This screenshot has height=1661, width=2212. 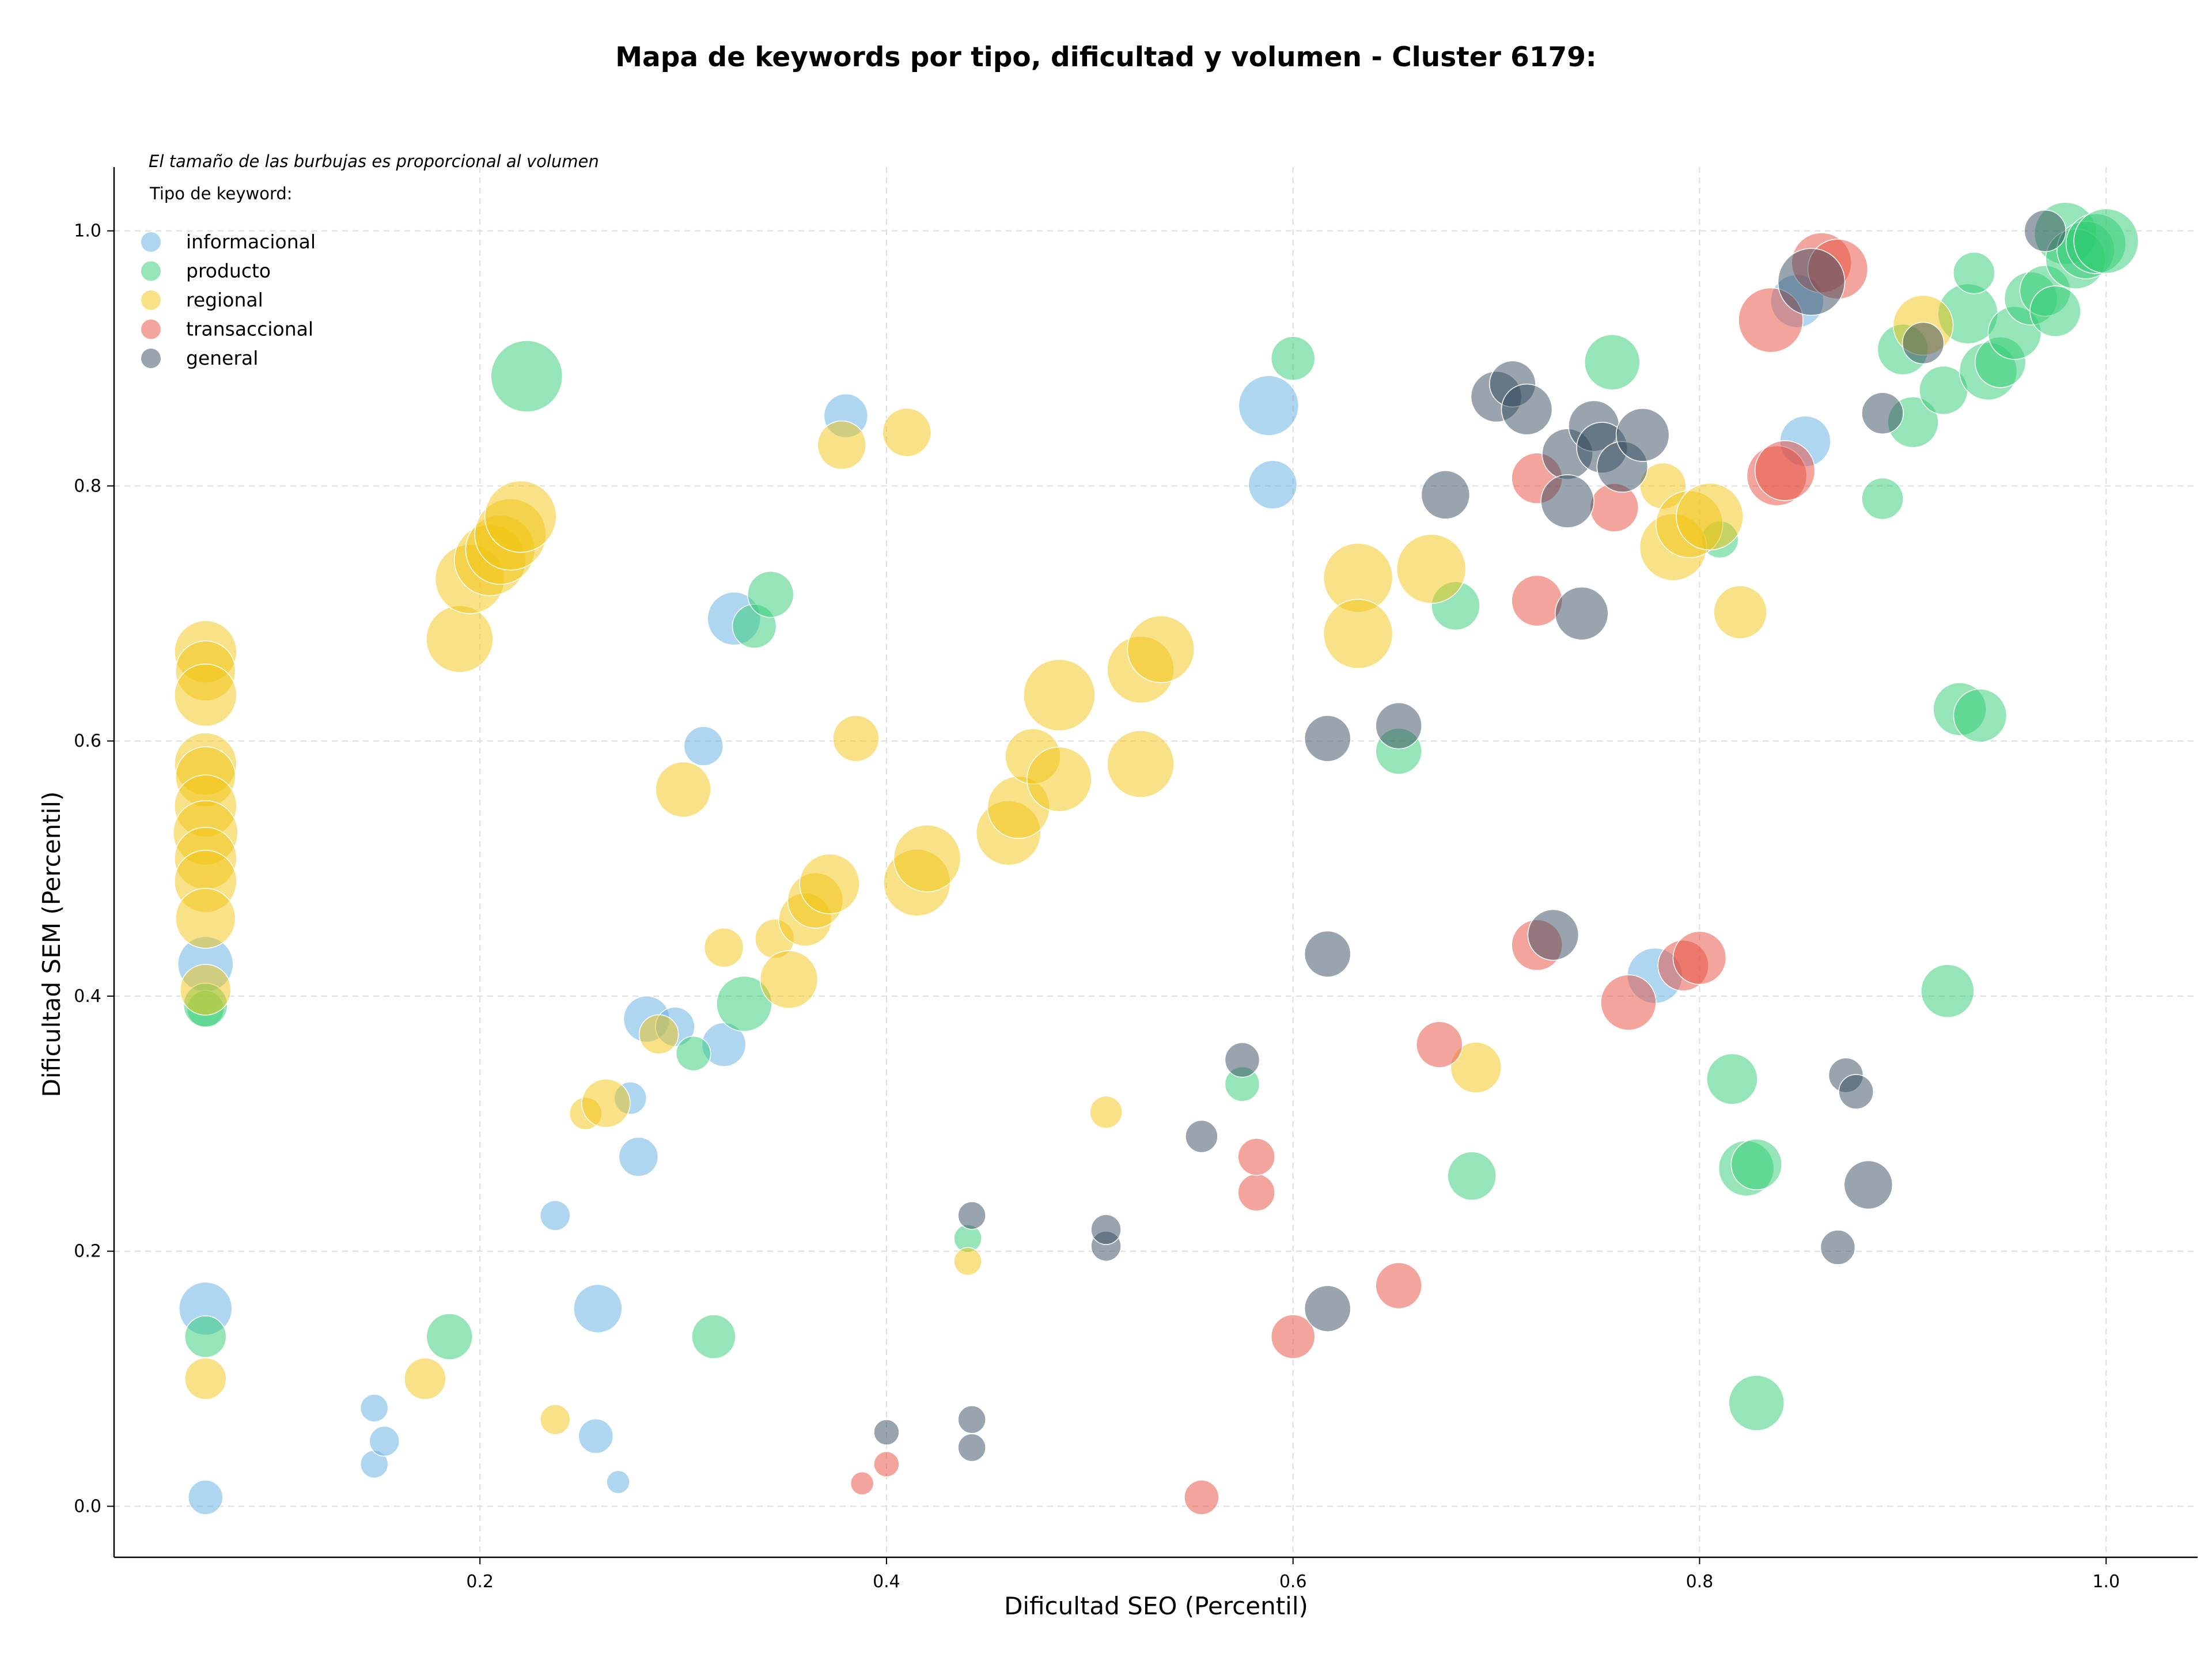 What do you see at coordinates (228, 271) in the screenshot?
I see `legend-label-producto: producto` at bounding box center [228, 271].